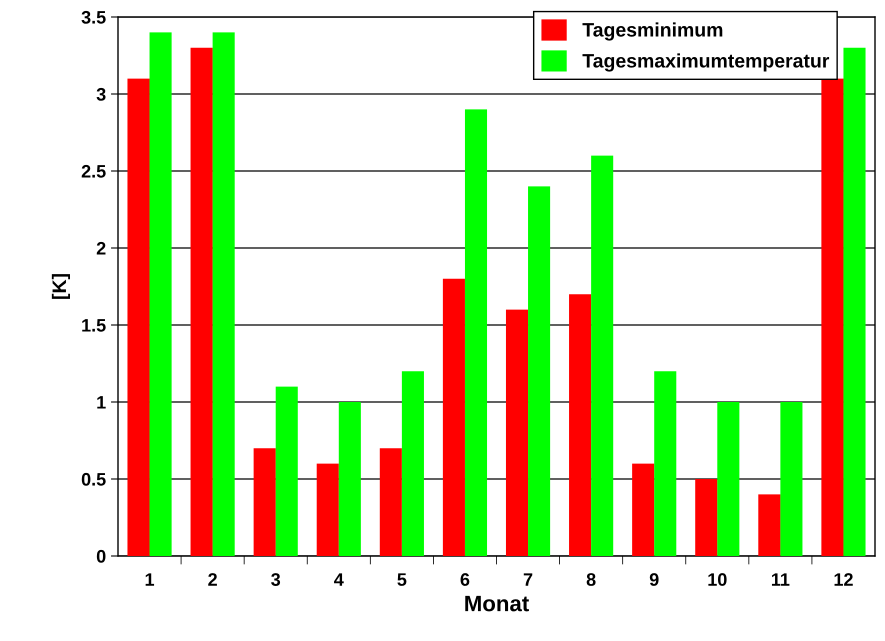  What do you see at coordinates (843, 579) in the screenshot?
I see `x-tick-label: 12` at bounding box center [843, 579].